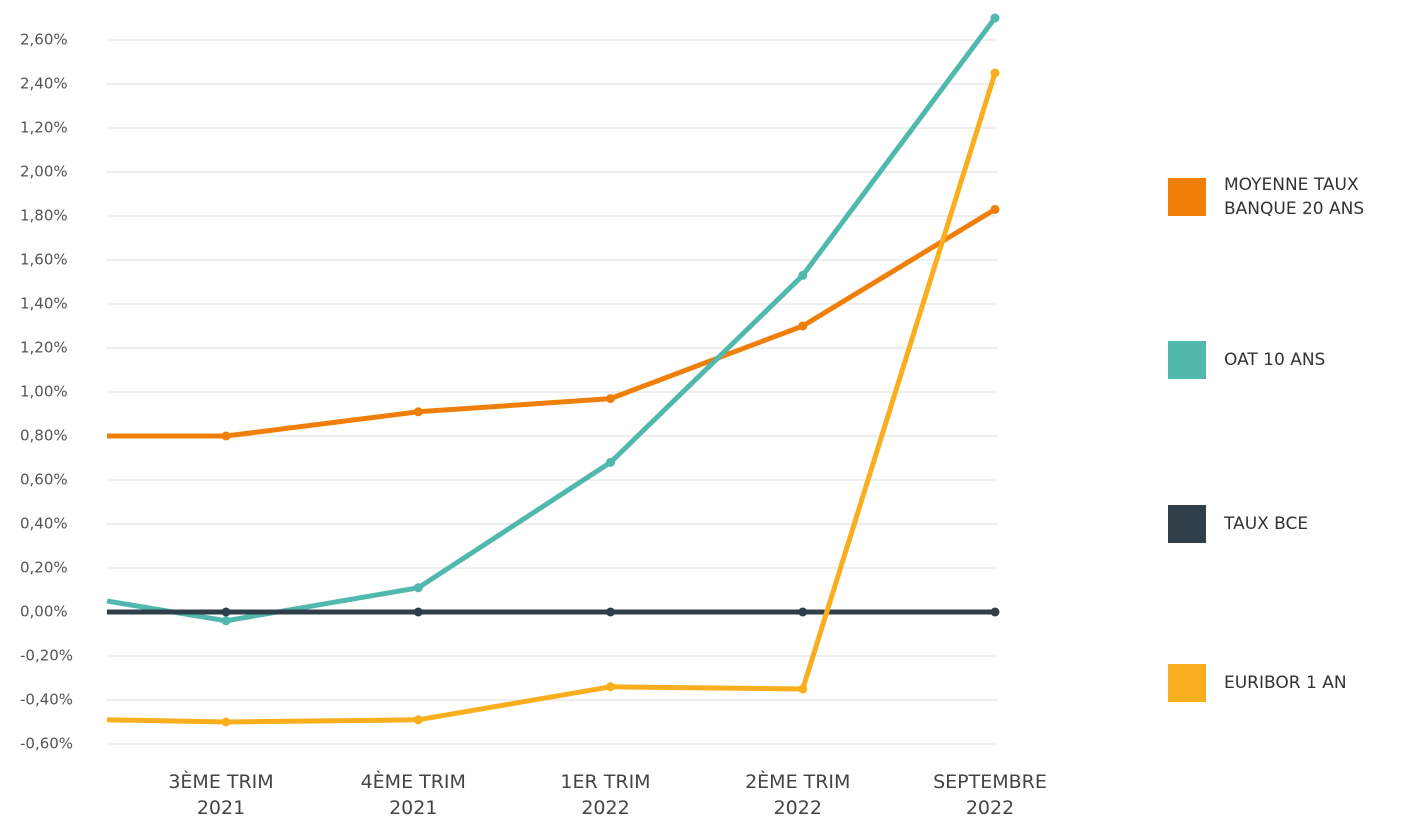  Describe the element at coordinates (1294, 197) in the screenshot. I see `legend-label: MOYENNE TAUX BANQUE 20 ANS` at that location.